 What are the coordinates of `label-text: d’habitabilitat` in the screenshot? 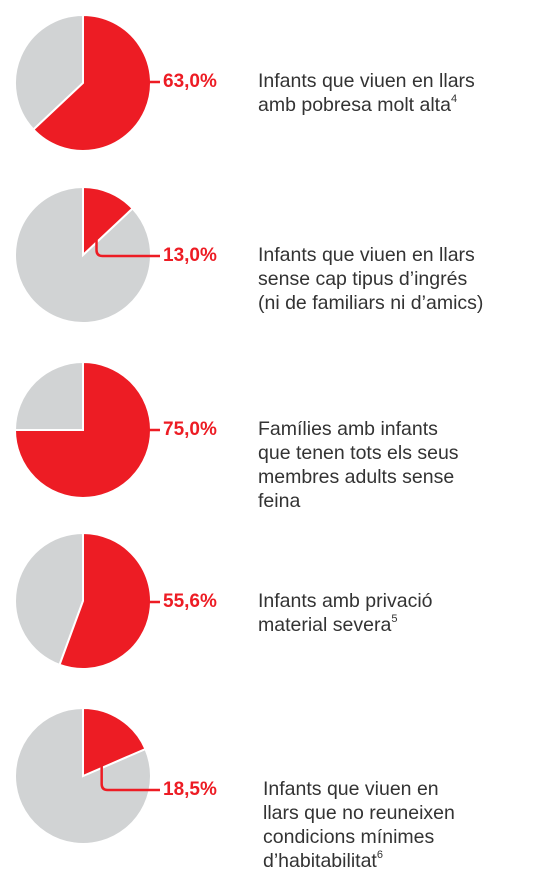 It's located at (320, 861).